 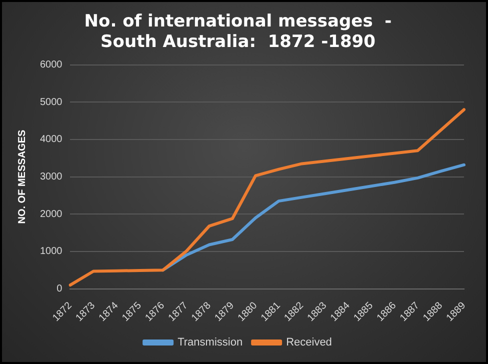 I want to click on y-tick-label: 1000, so click(x=51, y=252).